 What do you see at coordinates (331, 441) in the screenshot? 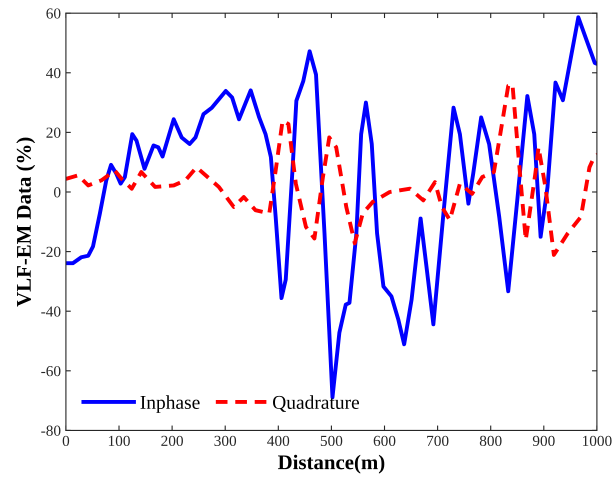
I see `x-tick-label: 500` at bounding box center [331, 441].